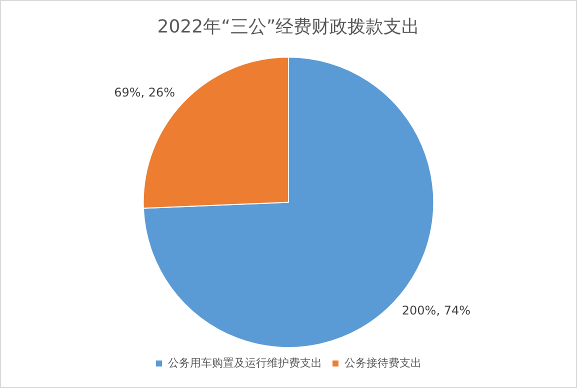  Describe the element at coordinates (245, 363) in the screenshot. I see `legend-label: 公务用车购置及运行维护费支出` at that location.